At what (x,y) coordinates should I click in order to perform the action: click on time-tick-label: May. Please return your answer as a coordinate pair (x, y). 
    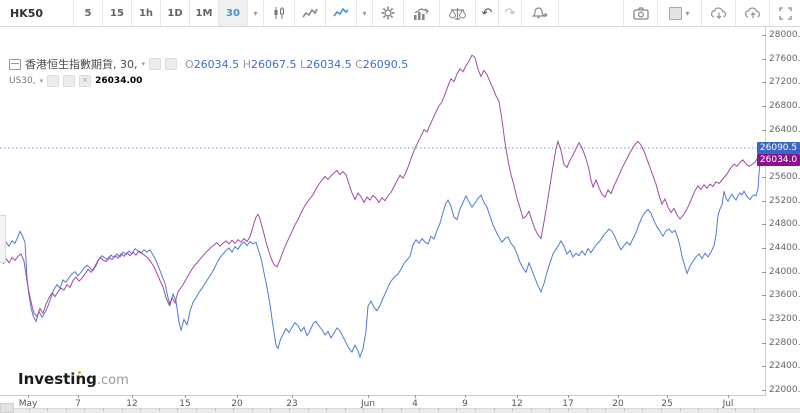
    Looking at the image, I should click on (28, 404).